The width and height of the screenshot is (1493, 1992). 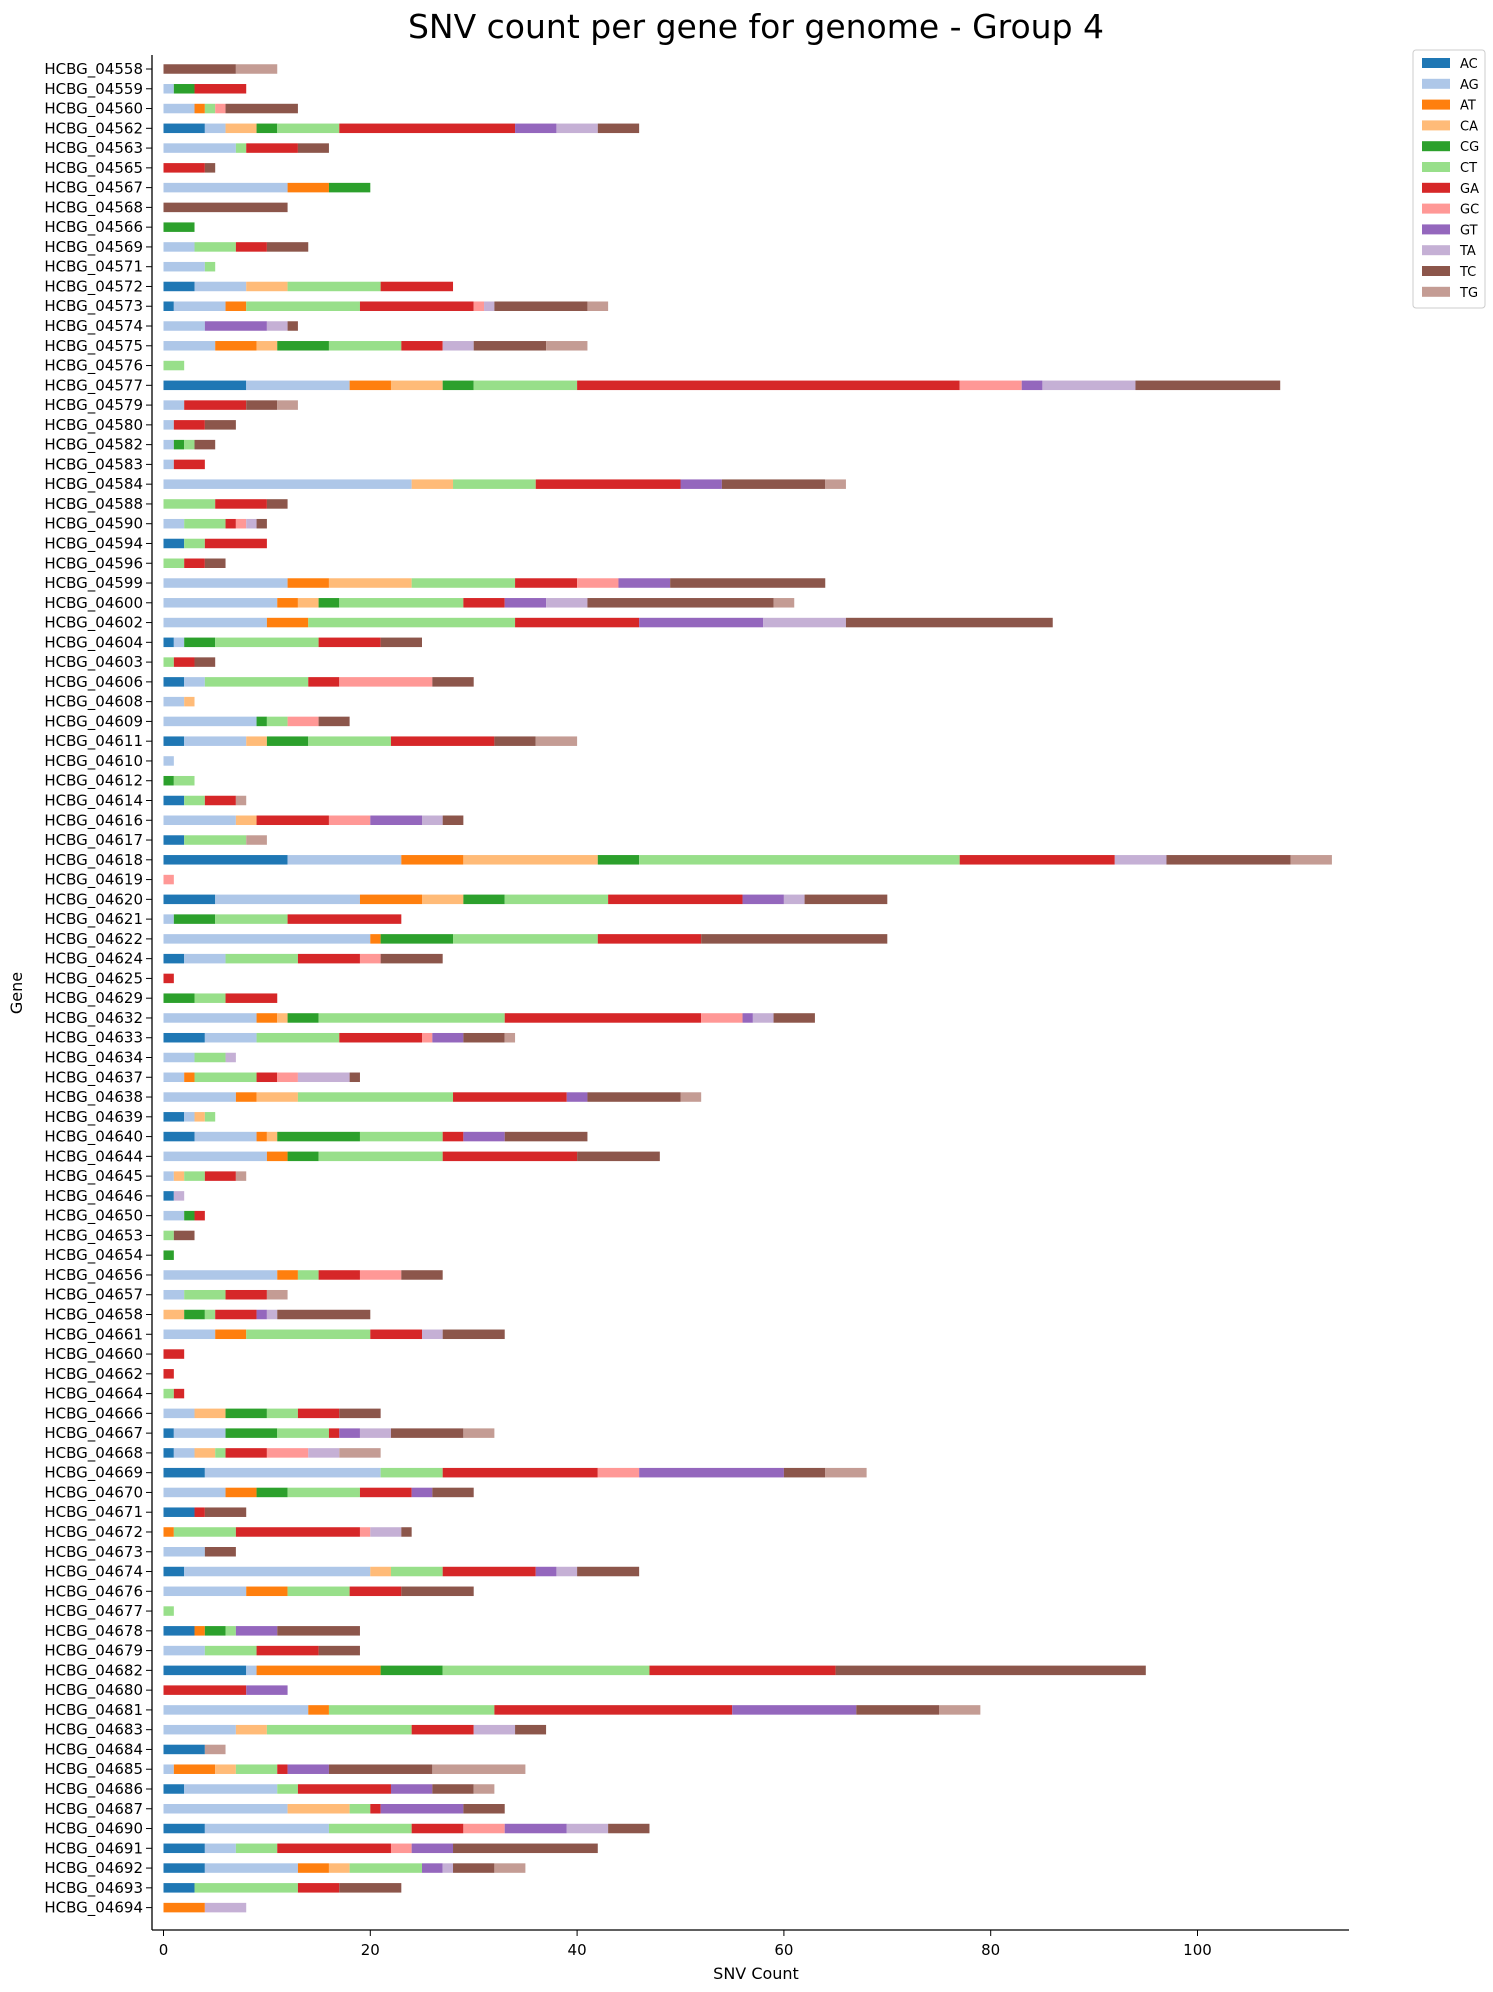 I want to click on bar-segment-HCBG_04622-CT, so click(x=525, y=939).